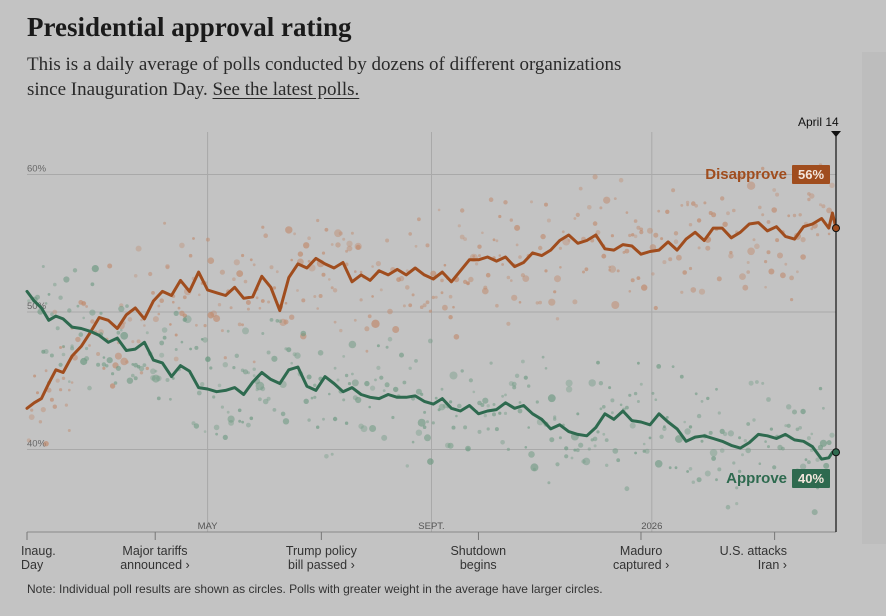 This screenshot has width=886, height=616. I want to click on approve-end-point, so click(836, 452).